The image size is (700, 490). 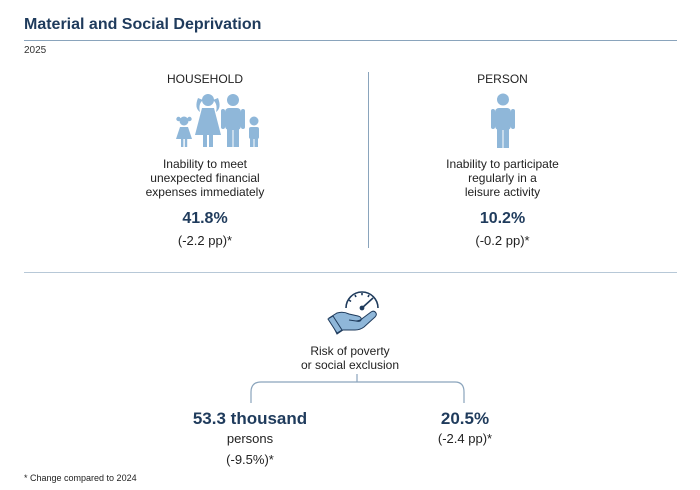 What do you see at coordinates (250, 459) in the screenshot?
I see `risk-count-change: (-9.5%)*` at bounding box center [250, 459].